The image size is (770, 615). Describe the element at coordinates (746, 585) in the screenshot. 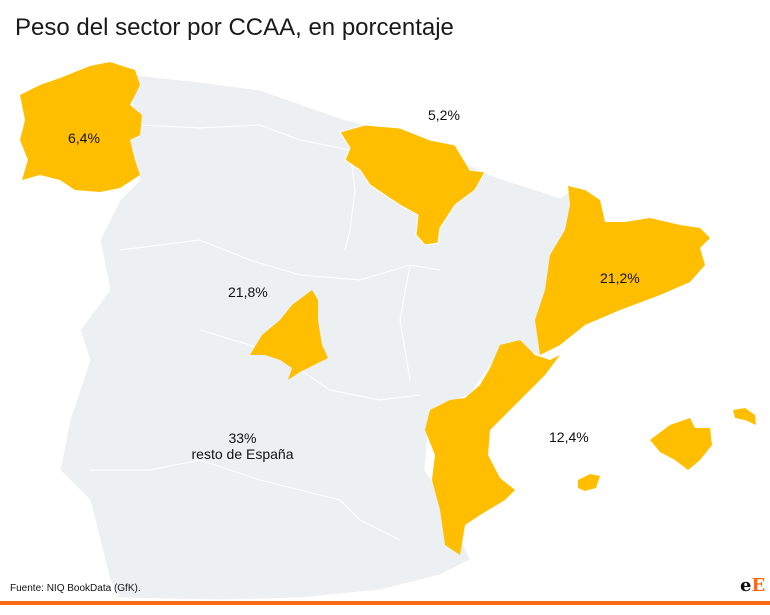

I see `logo-part-e: e` at that location.